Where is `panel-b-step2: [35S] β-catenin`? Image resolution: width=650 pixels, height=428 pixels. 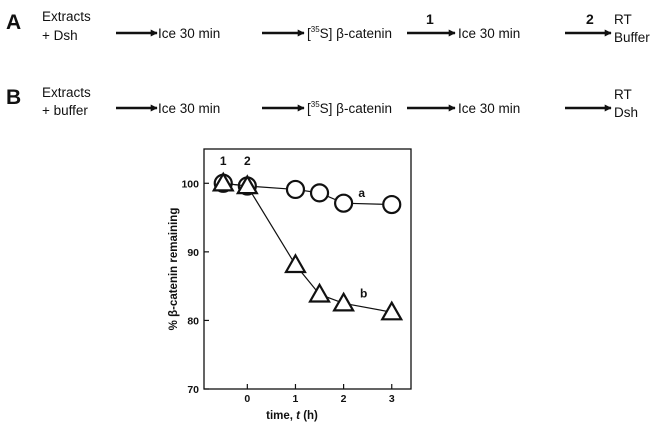 panel-b-step2: [35S] β-catenin is located at coordinates (349, 108).